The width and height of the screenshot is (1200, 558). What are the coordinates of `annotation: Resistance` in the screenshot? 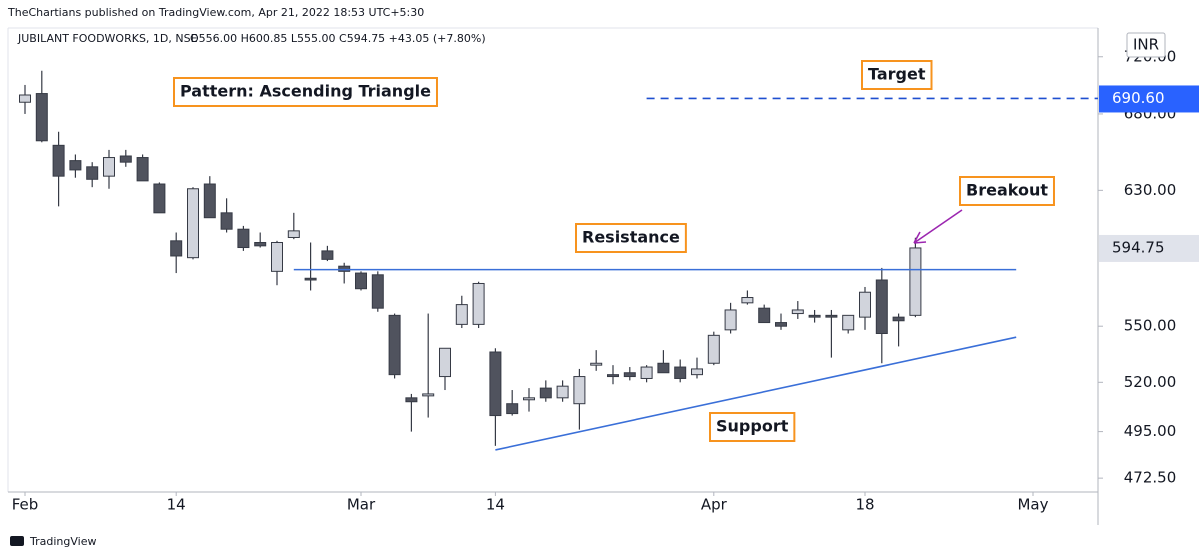 It's located at (631, 237).